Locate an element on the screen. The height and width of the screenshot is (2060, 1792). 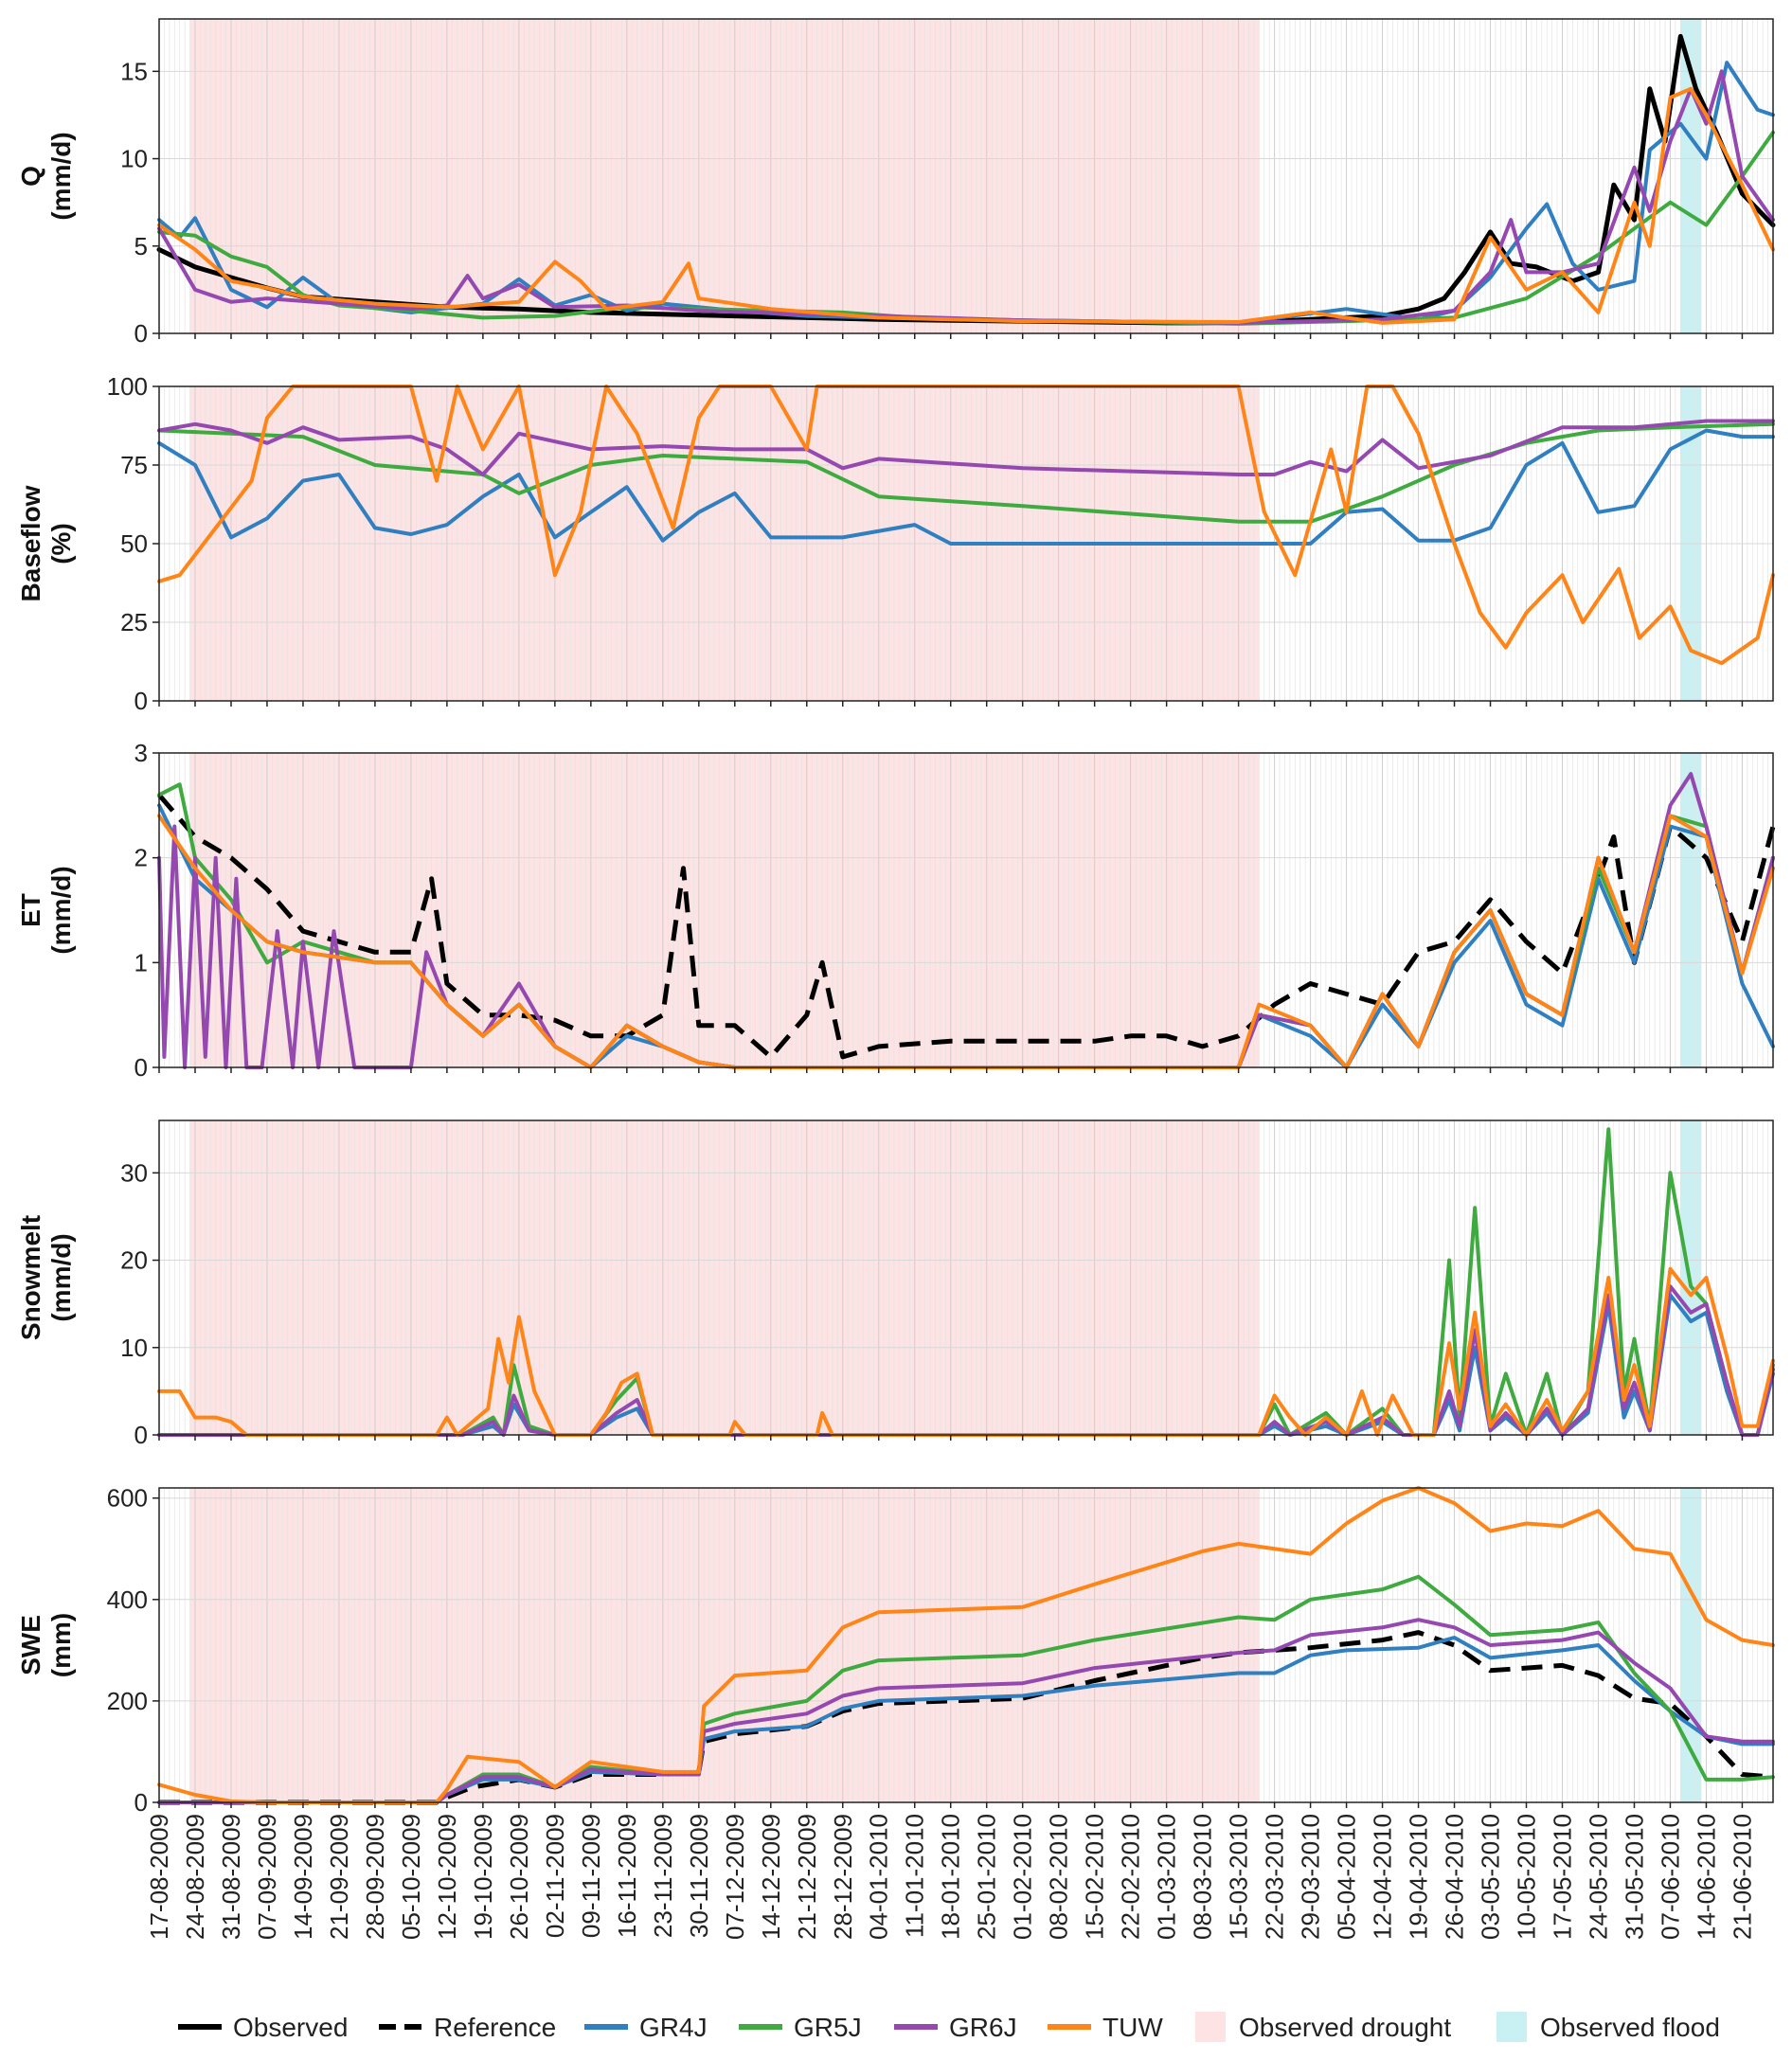
x-tick-label: 07-06-2010 is located at coordinates (1670, 1877).